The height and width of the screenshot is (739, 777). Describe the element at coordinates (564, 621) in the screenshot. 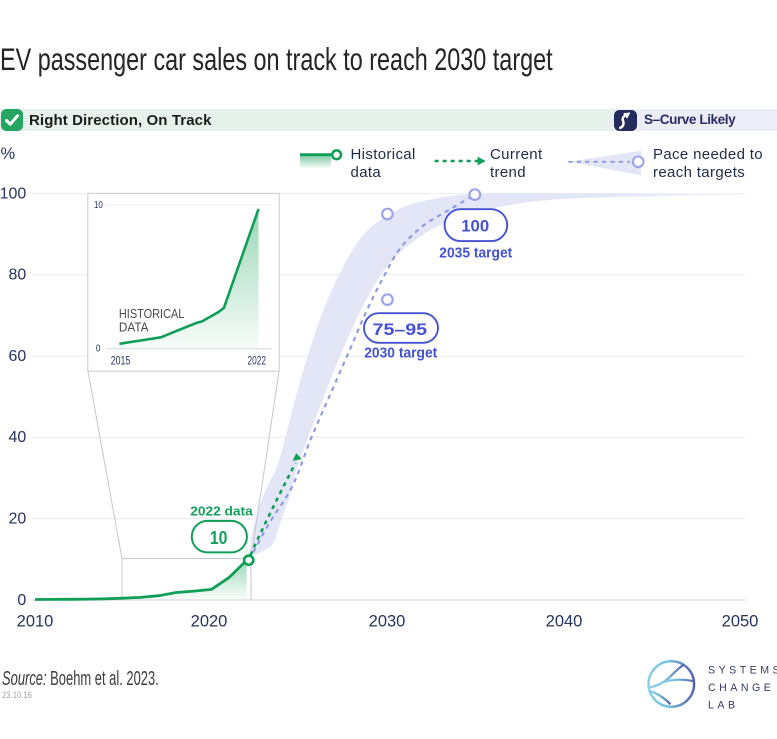

I see `svg-text: 2040` at that location.